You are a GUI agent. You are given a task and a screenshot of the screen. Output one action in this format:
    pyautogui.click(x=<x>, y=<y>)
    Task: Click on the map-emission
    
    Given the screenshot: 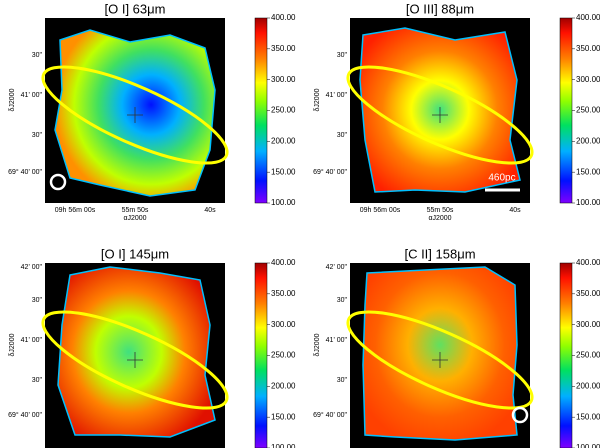 What is the action you would take?
    pyautogui.click(x=136, y=352)
    